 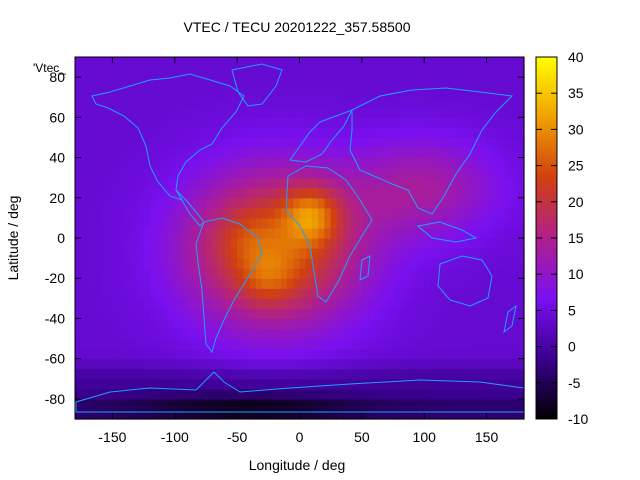 I want to click on x-tick-label: -50, so click(x=237, y=437).